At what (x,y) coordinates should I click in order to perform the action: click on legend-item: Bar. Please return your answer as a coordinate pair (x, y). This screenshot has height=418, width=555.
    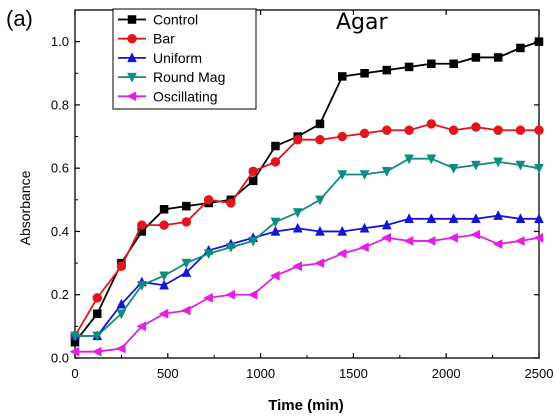
    Looking at the image, I should click on (146, 39).